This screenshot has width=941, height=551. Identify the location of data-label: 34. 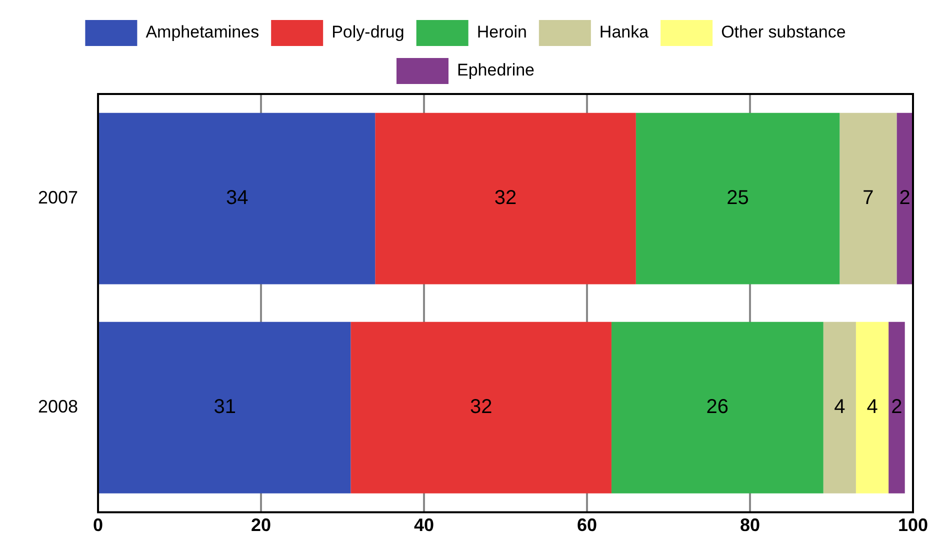
(237, 198).